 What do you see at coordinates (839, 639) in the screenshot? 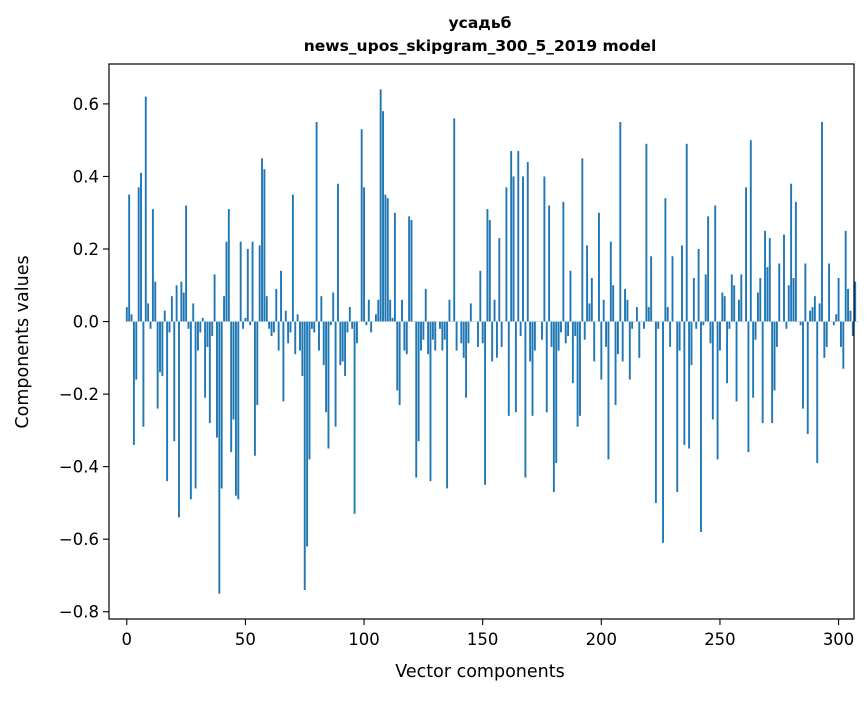
I see `x-tick-label: 300` at bounding box center [839, 639].